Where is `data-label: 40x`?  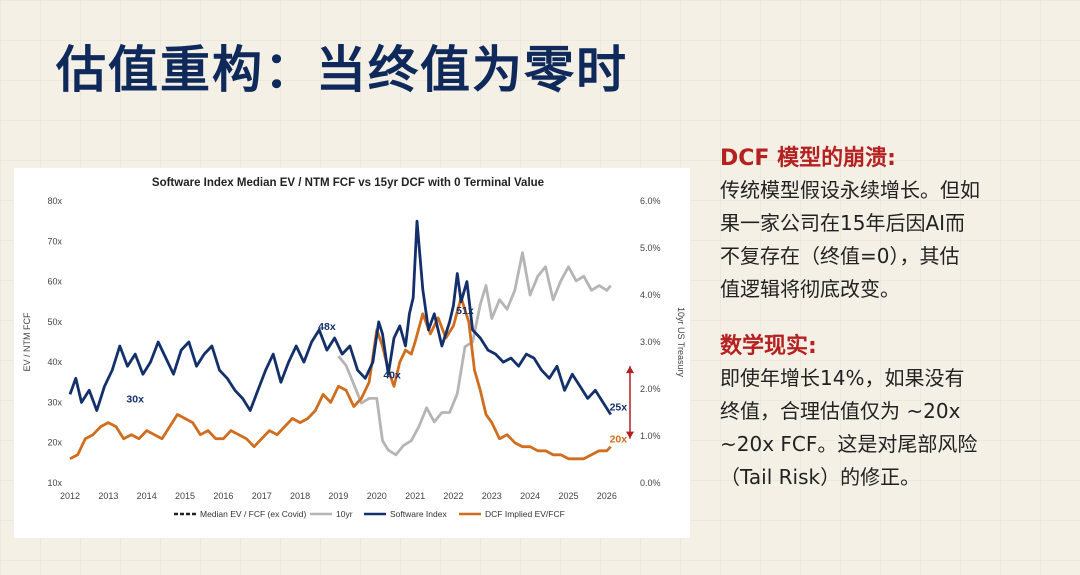
data-label: 40x is located at coordinates (392, 375).